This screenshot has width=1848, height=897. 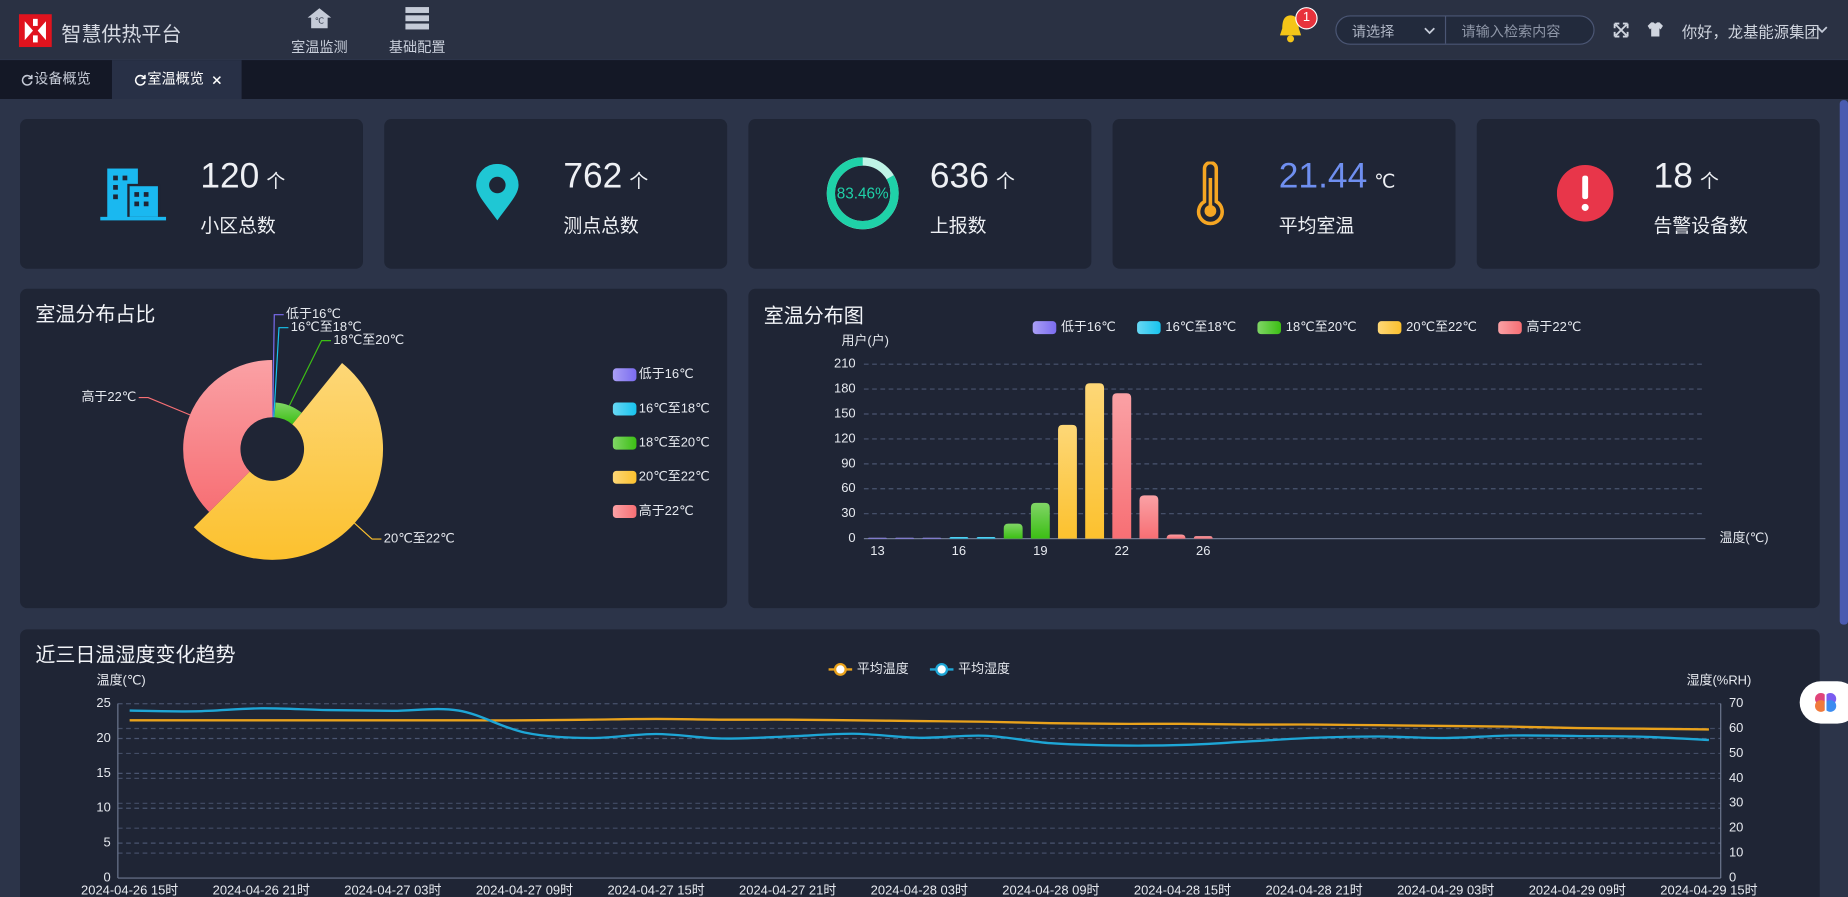 I want to click on stat-value-row: 120 个, so click(x=242, y=177).